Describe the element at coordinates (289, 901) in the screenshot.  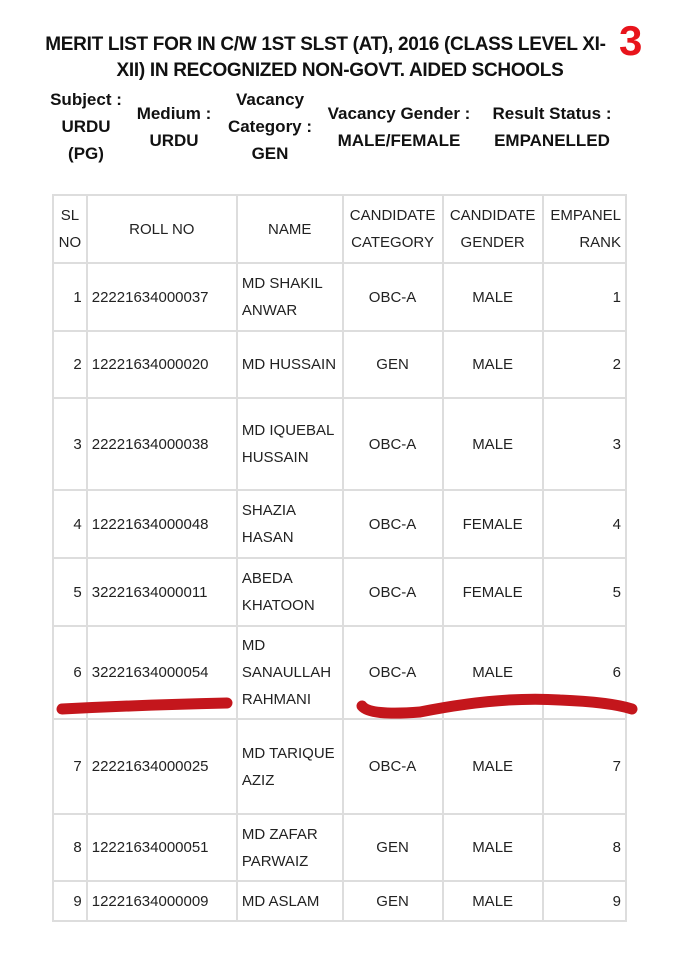
I see `name-cell: MD ASLAM` at that location.